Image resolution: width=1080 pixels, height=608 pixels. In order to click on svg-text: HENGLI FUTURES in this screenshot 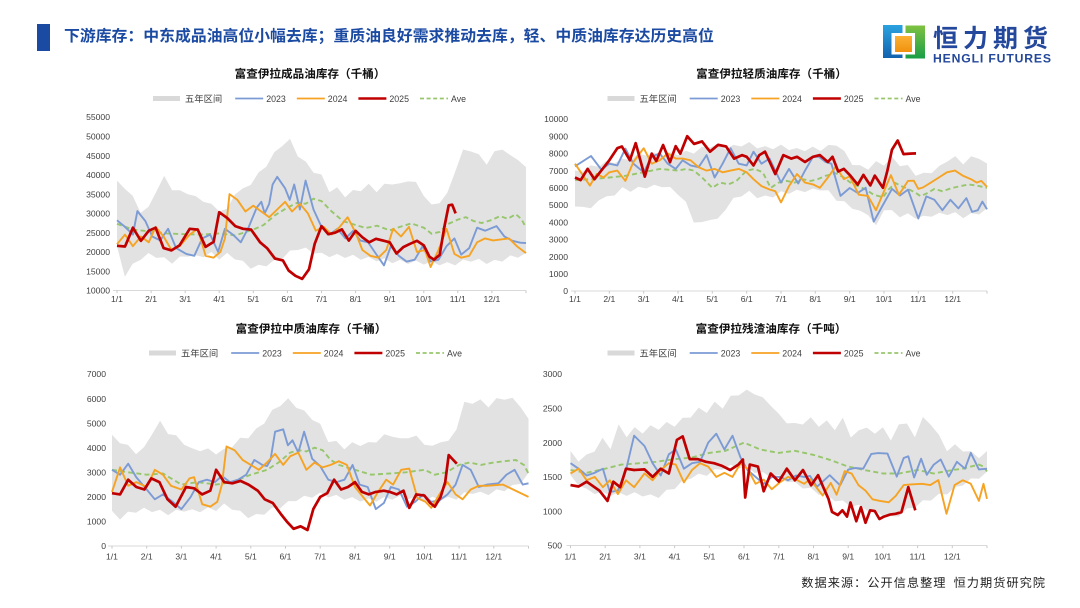, I will do `click(992, 59)`.